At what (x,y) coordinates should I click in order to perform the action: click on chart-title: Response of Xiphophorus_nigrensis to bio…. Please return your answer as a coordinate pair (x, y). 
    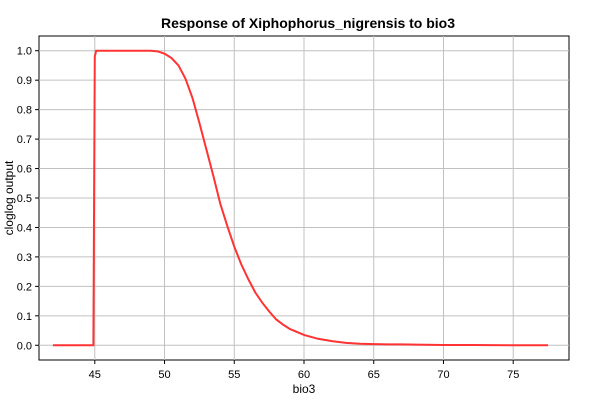
    Looking at the image, I should click on (308, 23).